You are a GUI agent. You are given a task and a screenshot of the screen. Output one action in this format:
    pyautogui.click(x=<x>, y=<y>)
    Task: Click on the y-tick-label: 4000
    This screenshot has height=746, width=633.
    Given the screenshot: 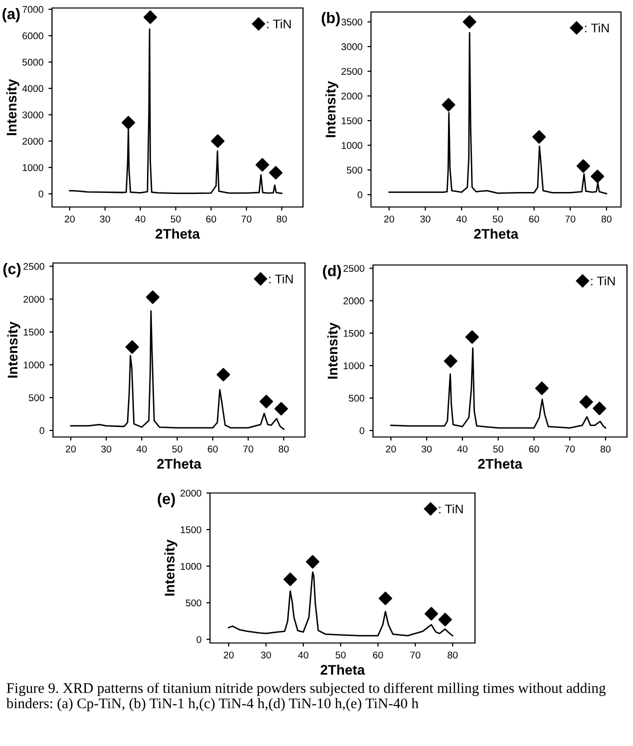 What is the action you would take?
    pyautogui.click(x=33, y=88)
    